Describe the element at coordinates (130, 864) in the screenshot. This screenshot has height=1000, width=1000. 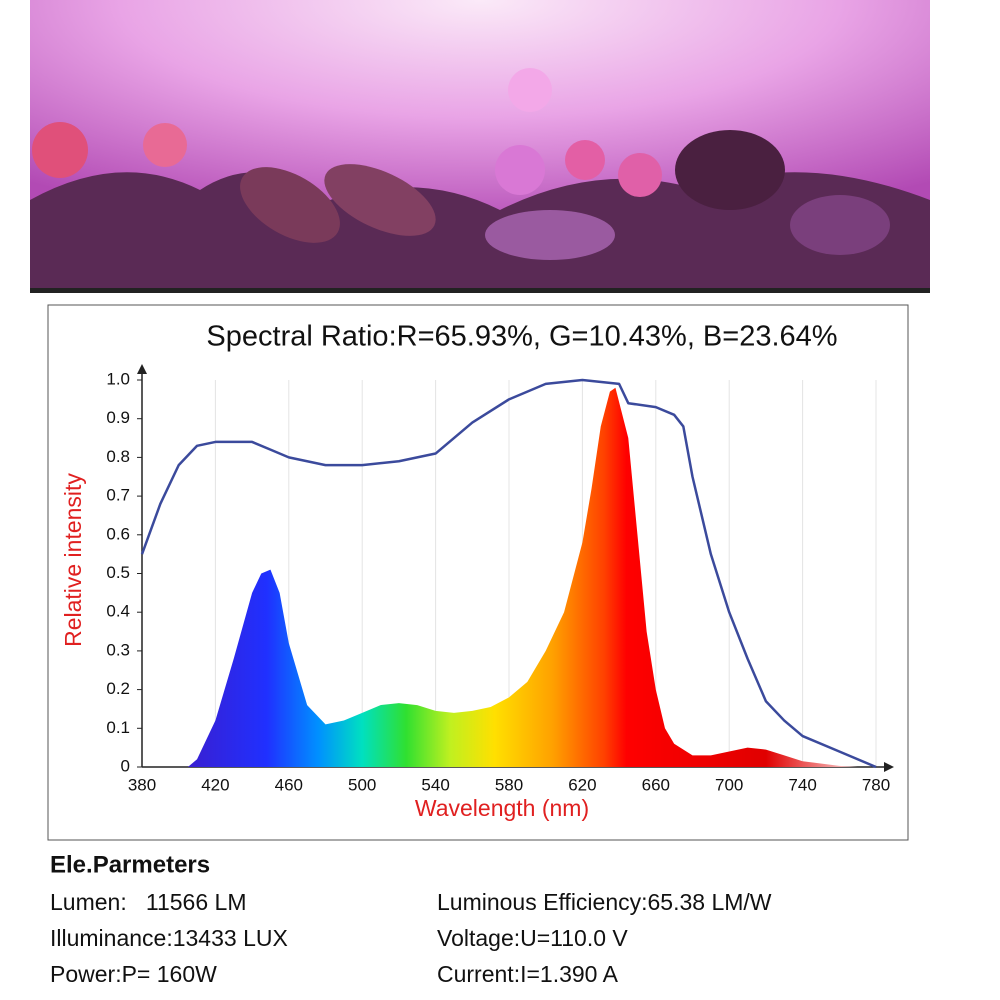
I see `parameters-heading: Ele.Parmeters` at that location.